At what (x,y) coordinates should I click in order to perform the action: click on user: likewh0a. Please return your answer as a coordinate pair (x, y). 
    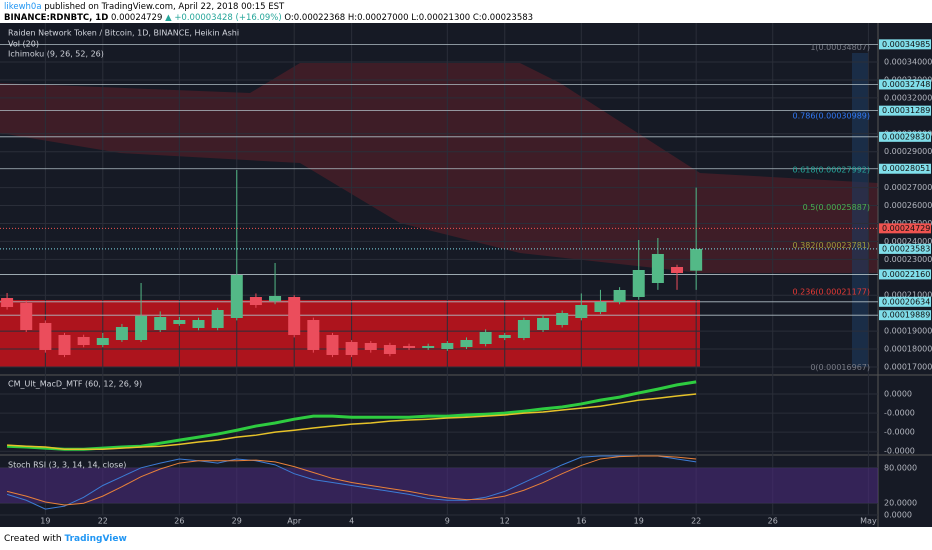
    Looking at the image, I should click on (23, 7).